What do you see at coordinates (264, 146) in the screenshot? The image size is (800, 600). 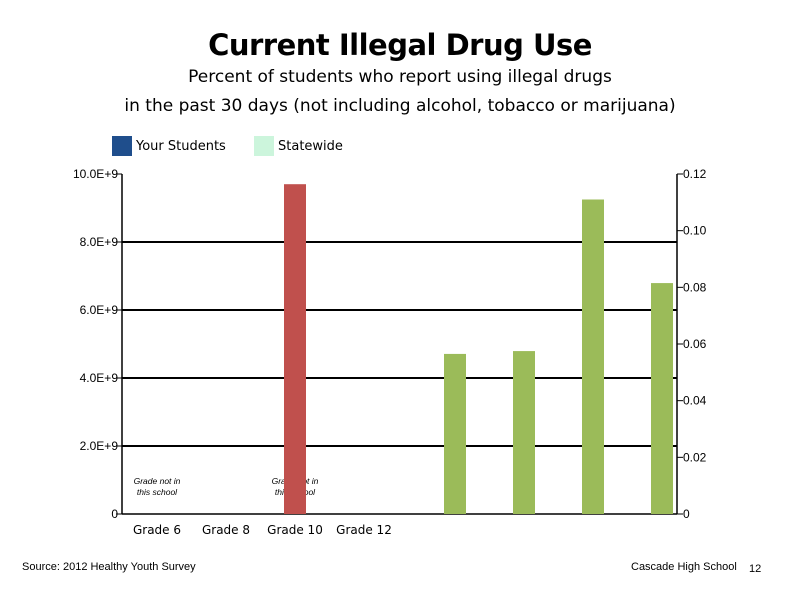 I see `legend-swatch-statewide` at bounding box center [264, 146].